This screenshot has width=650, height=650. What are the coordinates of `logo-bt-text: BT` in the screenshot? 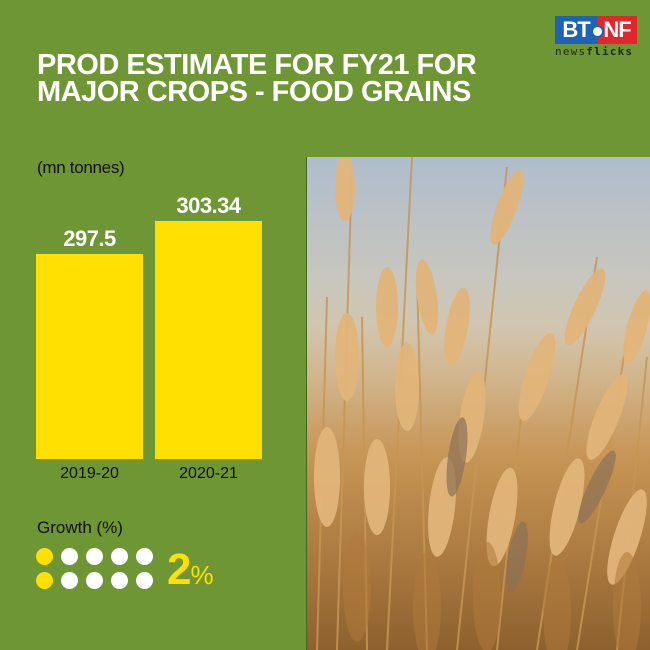 It's located at (576, 29).